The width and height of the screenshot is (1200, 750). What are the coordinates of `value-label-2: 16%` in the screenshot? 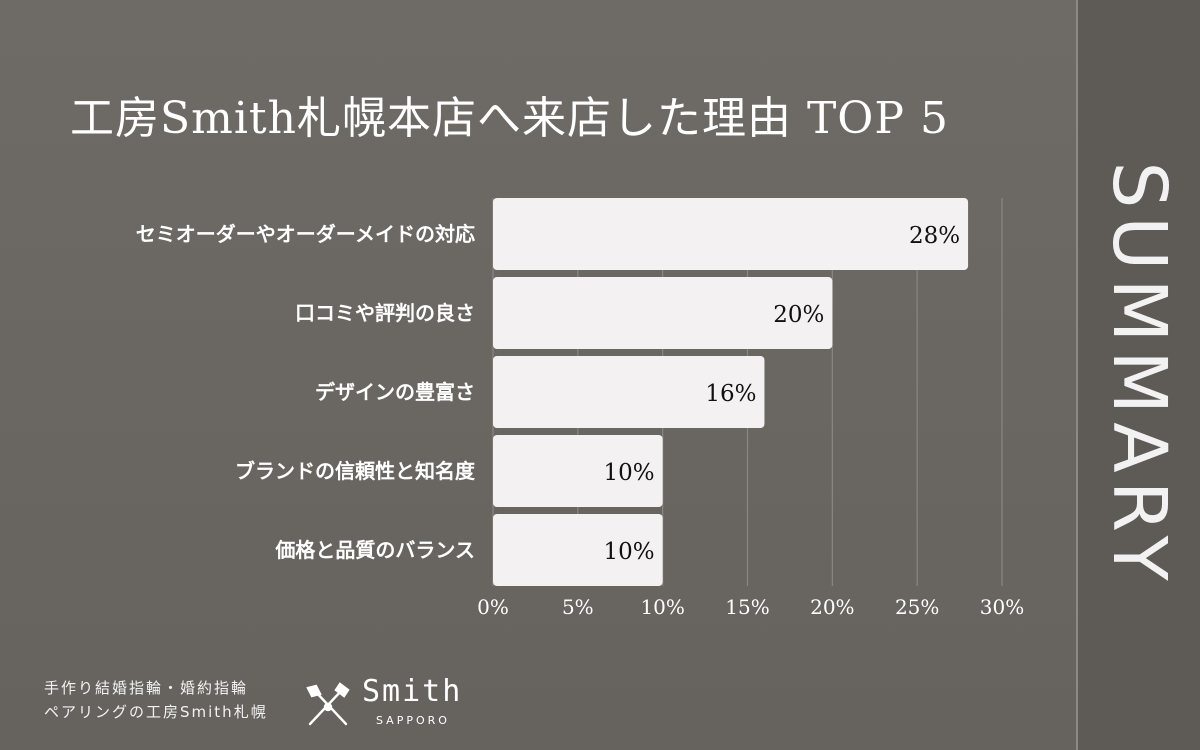 It's located at (730, 394).